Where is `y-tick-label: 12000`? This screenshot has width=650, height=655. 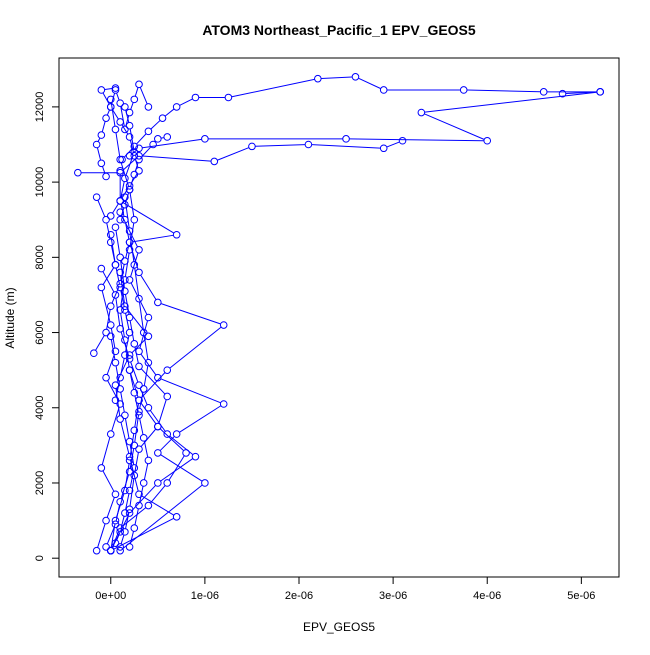 y-tick-label: 12000 is located at coordinates (40, 107).